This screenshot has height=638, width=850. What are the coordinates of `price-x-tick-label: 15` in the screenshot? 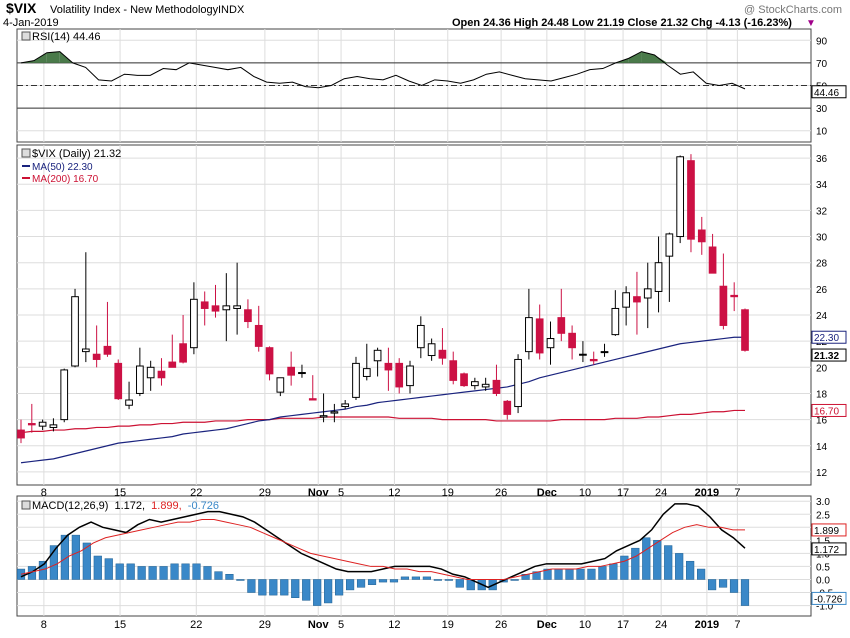 It's located at (120, 493).